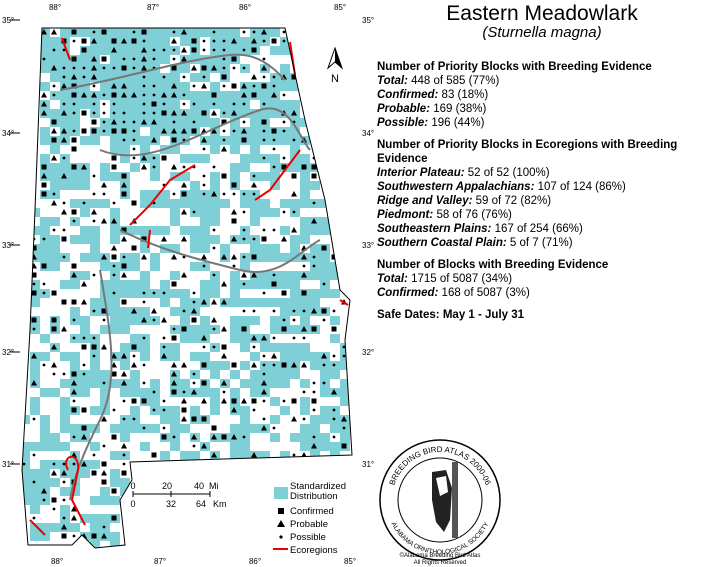 The image size is (717, 567). Describe the element at coordinates (547, 81) in the screenshot. I see `stat-row: Total: 448 of 585 (77%)` at that location.